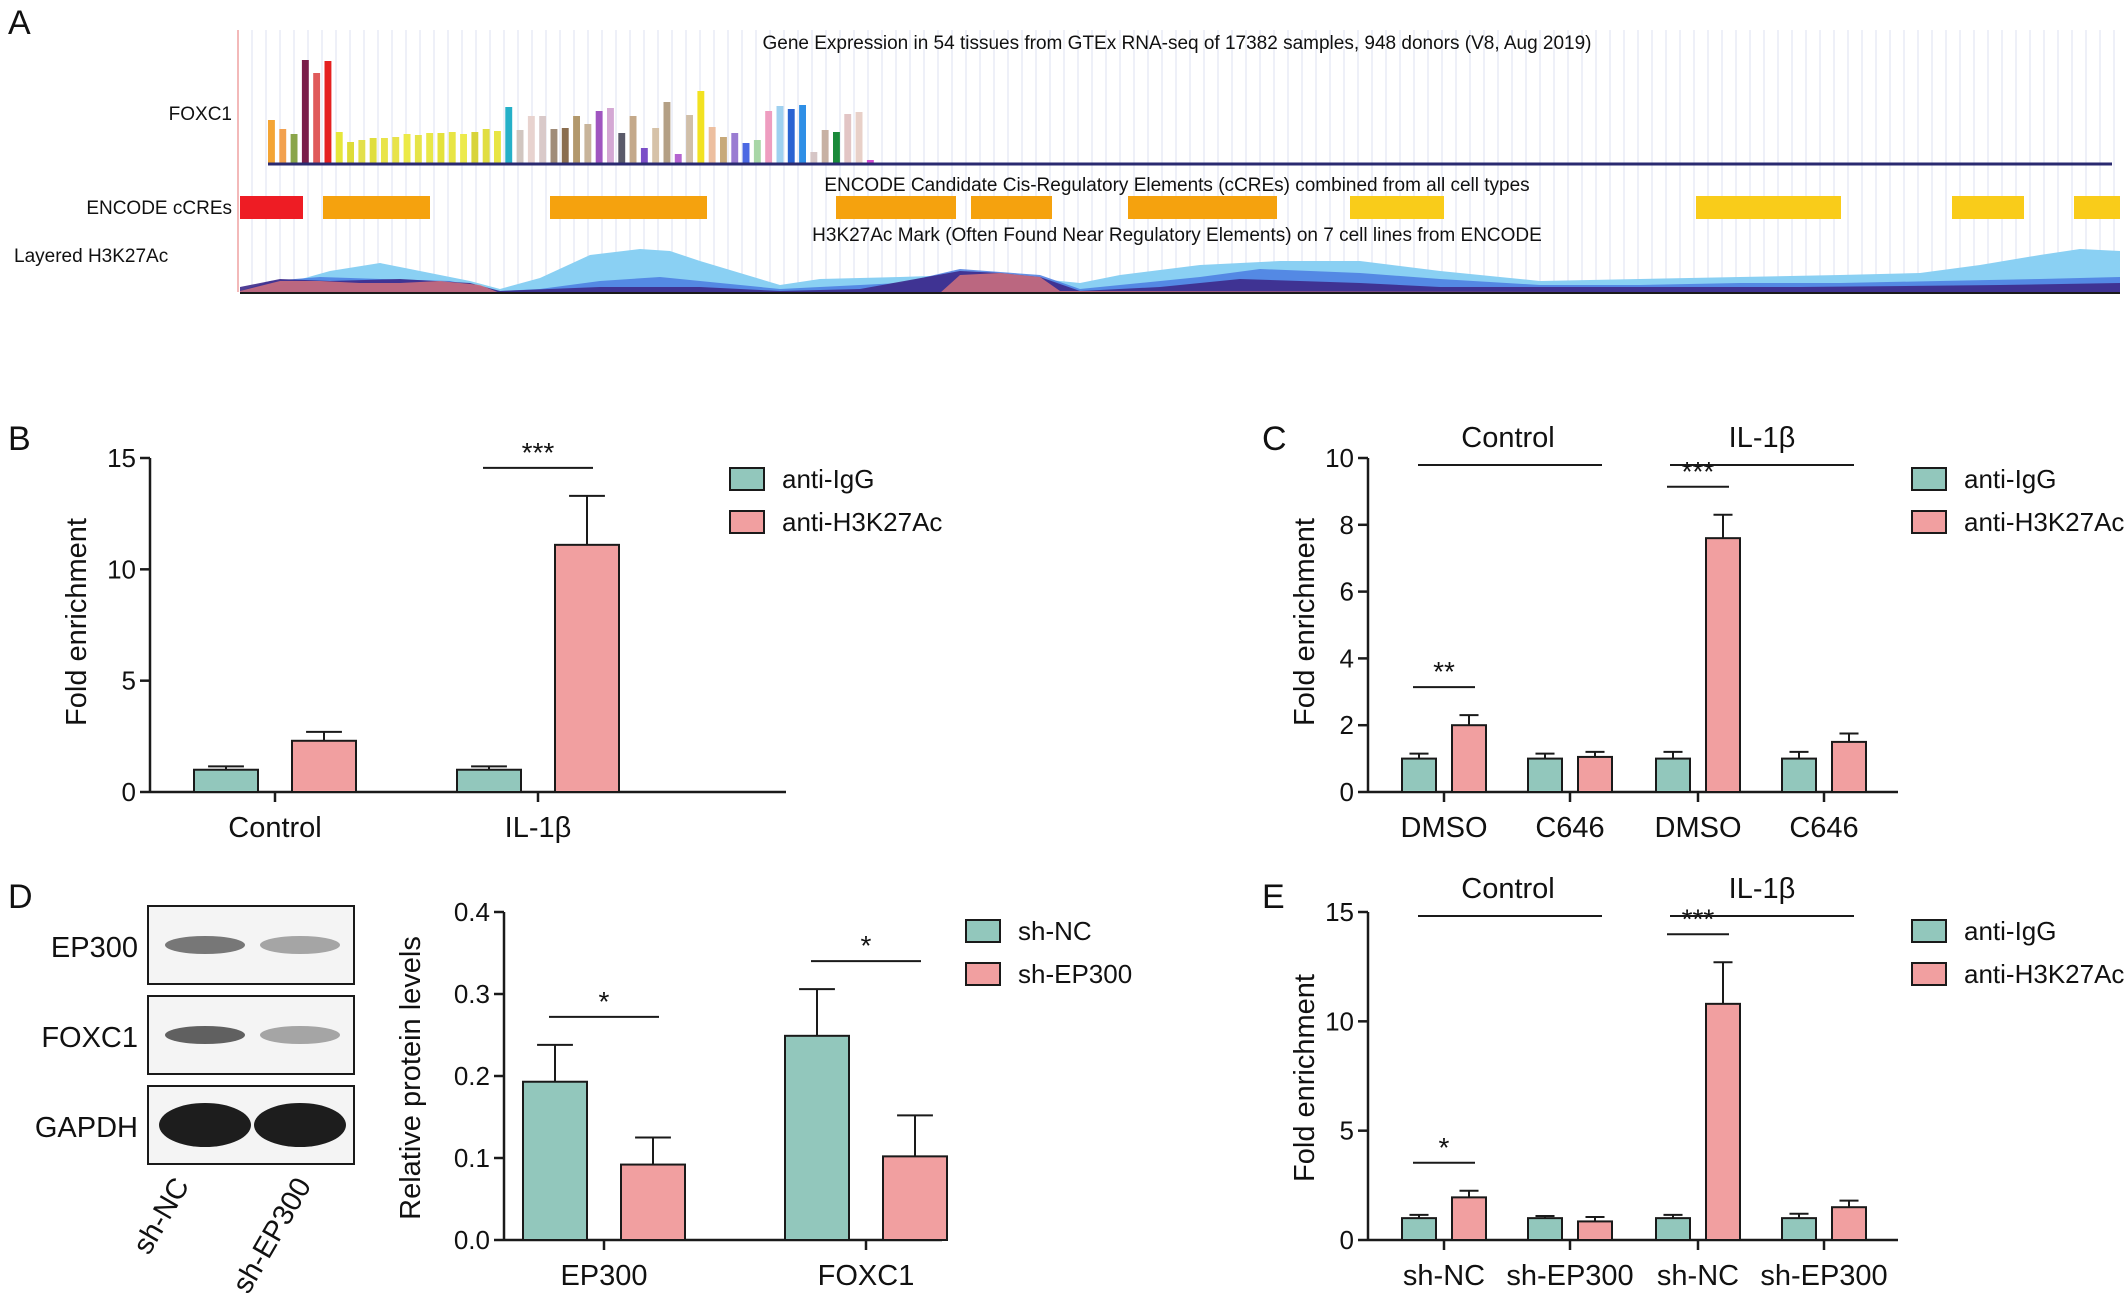 Image resolution: width=2128 pixels, height=1306 pixels. What do you see at coordinates (1698, 471) in the screenshot?
I see `significance-marker: ***` at bounding box center [1698, 471].